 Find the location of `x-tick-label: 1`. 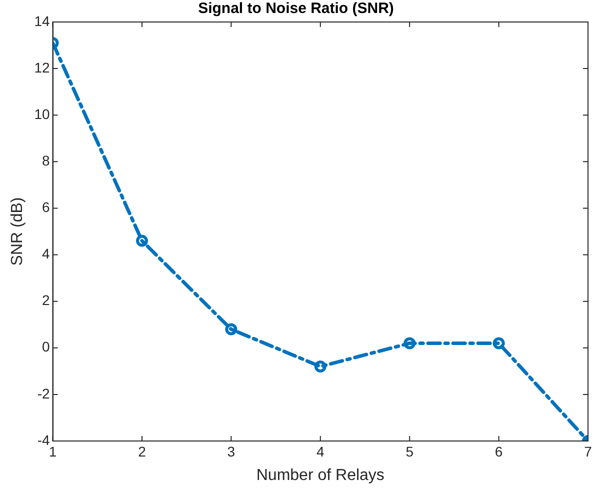

x-tick-label: 1 is located at coordinates (52, 451).